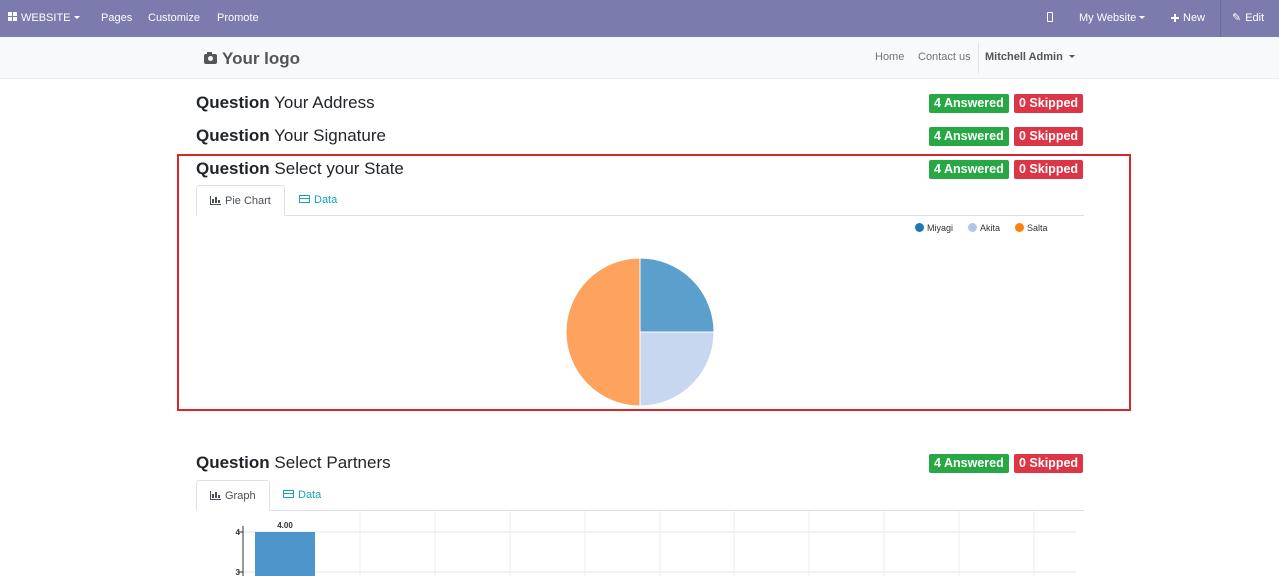 The width and height of the screenshot is (1279, 576). I want to click on legend-item: Miyagi, so click(934, 228).